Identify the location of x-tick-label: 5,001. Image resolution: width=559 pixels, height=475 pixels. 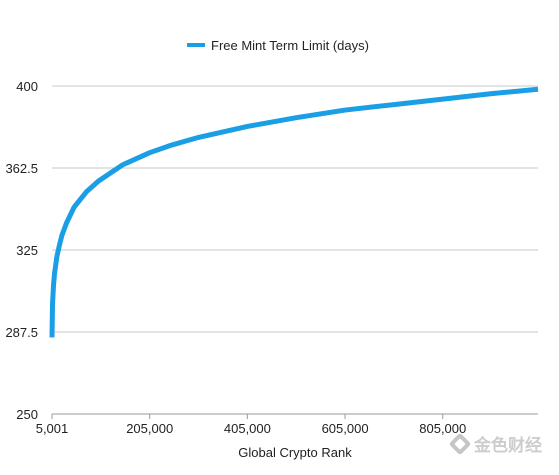
(52, 428).